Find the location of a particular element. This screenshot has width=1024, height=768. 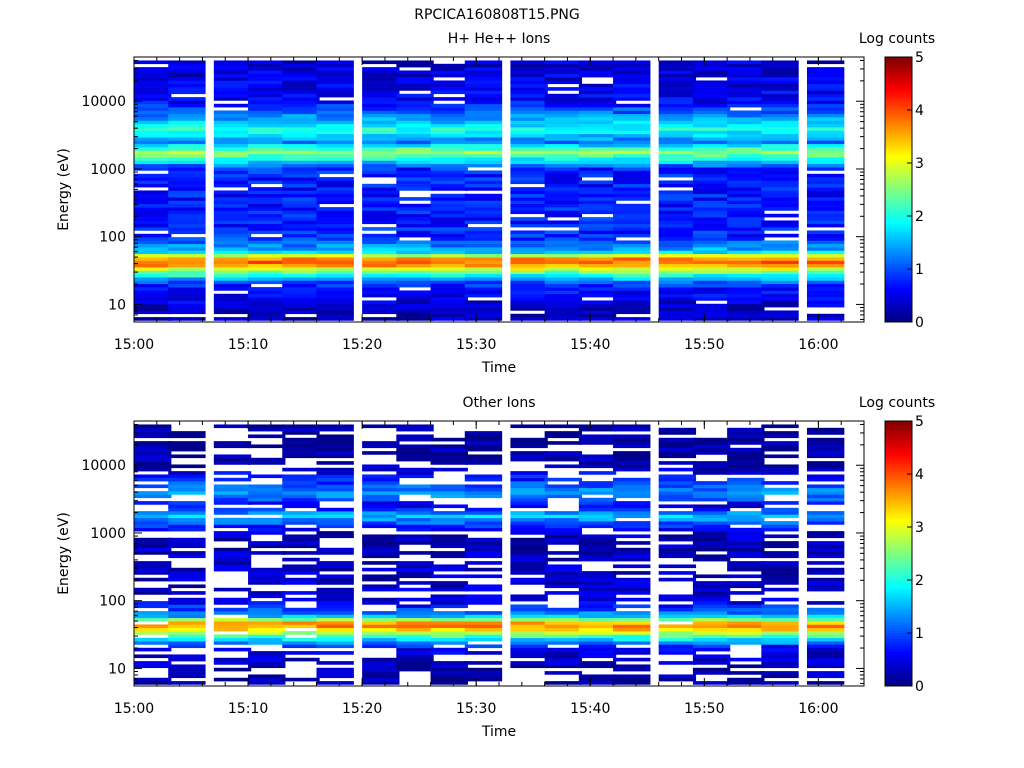

colorbar-tick-label: 2 is located at coordinates (919, 217).